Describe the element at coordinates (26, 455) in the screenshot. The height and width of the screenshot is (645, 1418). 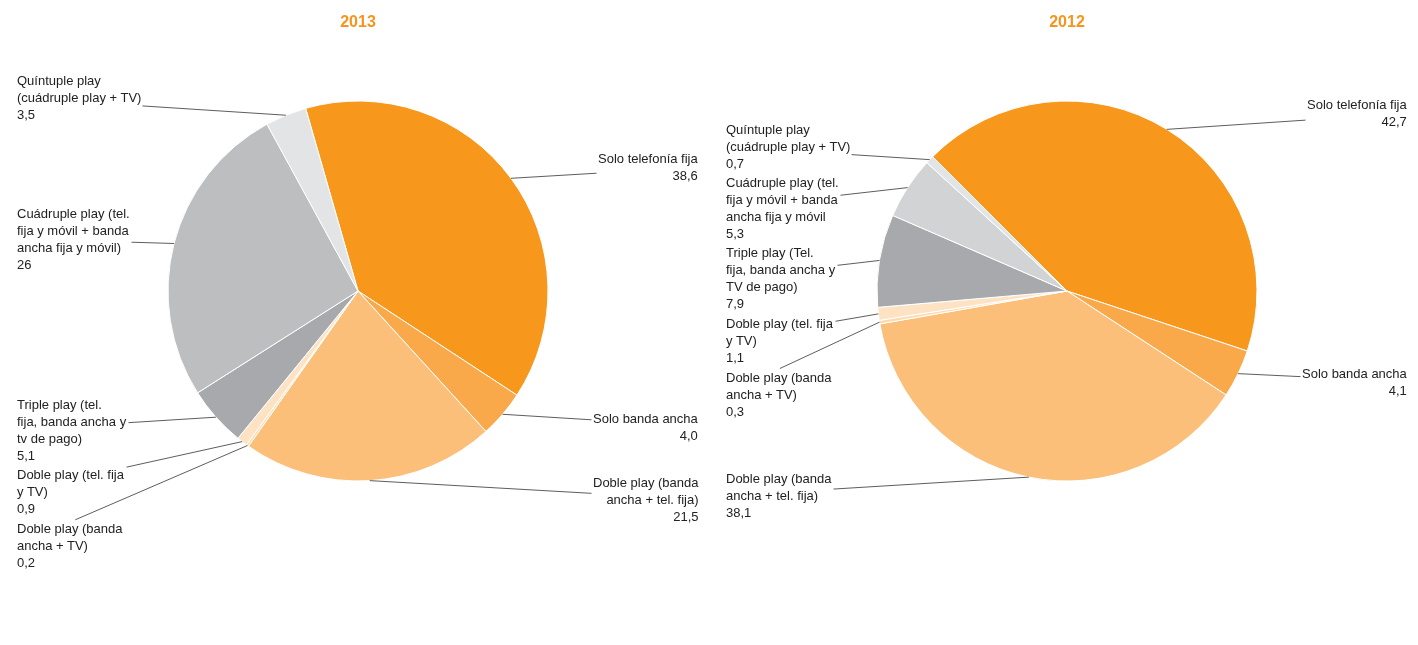
I see `data-label: 5,1` at that location.